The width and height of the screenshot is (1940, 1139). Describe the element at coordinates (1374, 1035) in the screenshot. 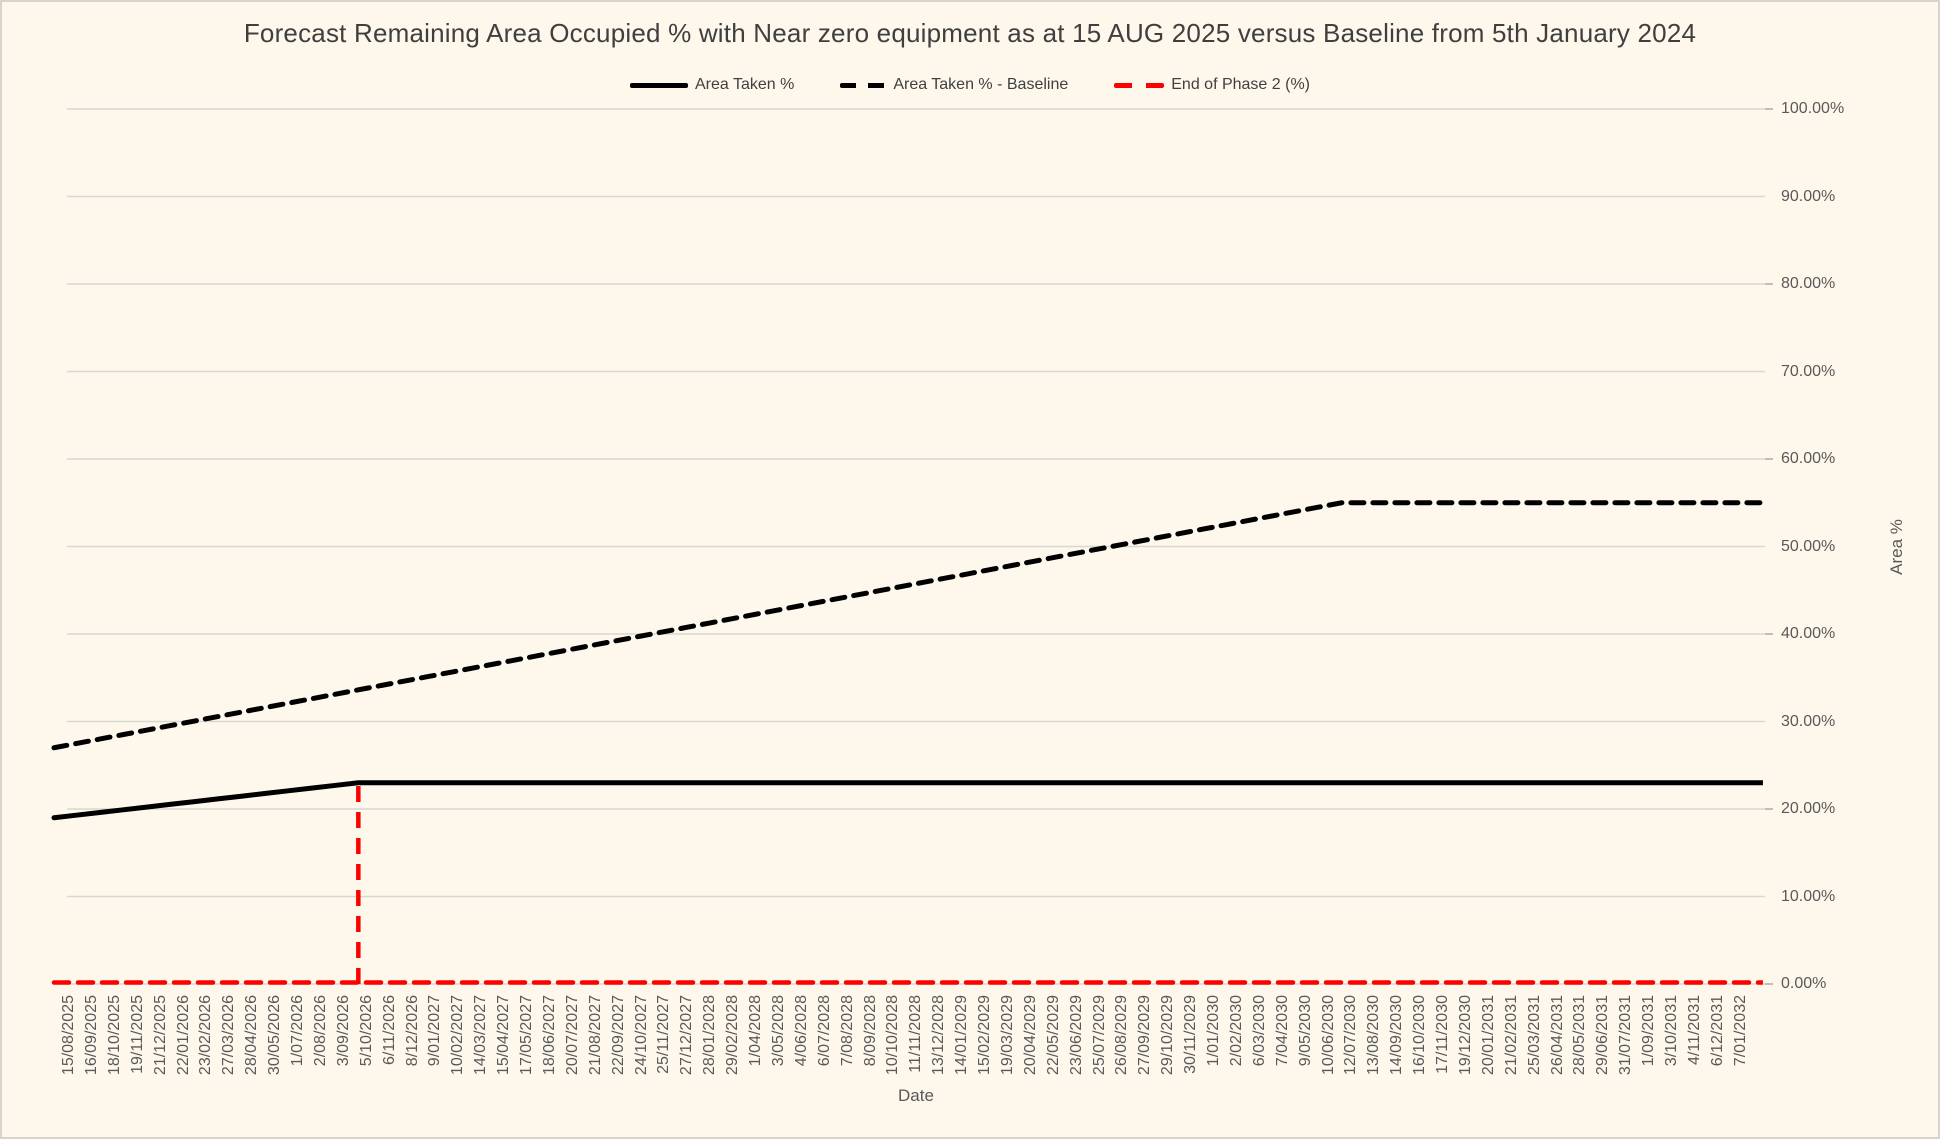

I see `x-tick-label: 13/08/2030` at that location.